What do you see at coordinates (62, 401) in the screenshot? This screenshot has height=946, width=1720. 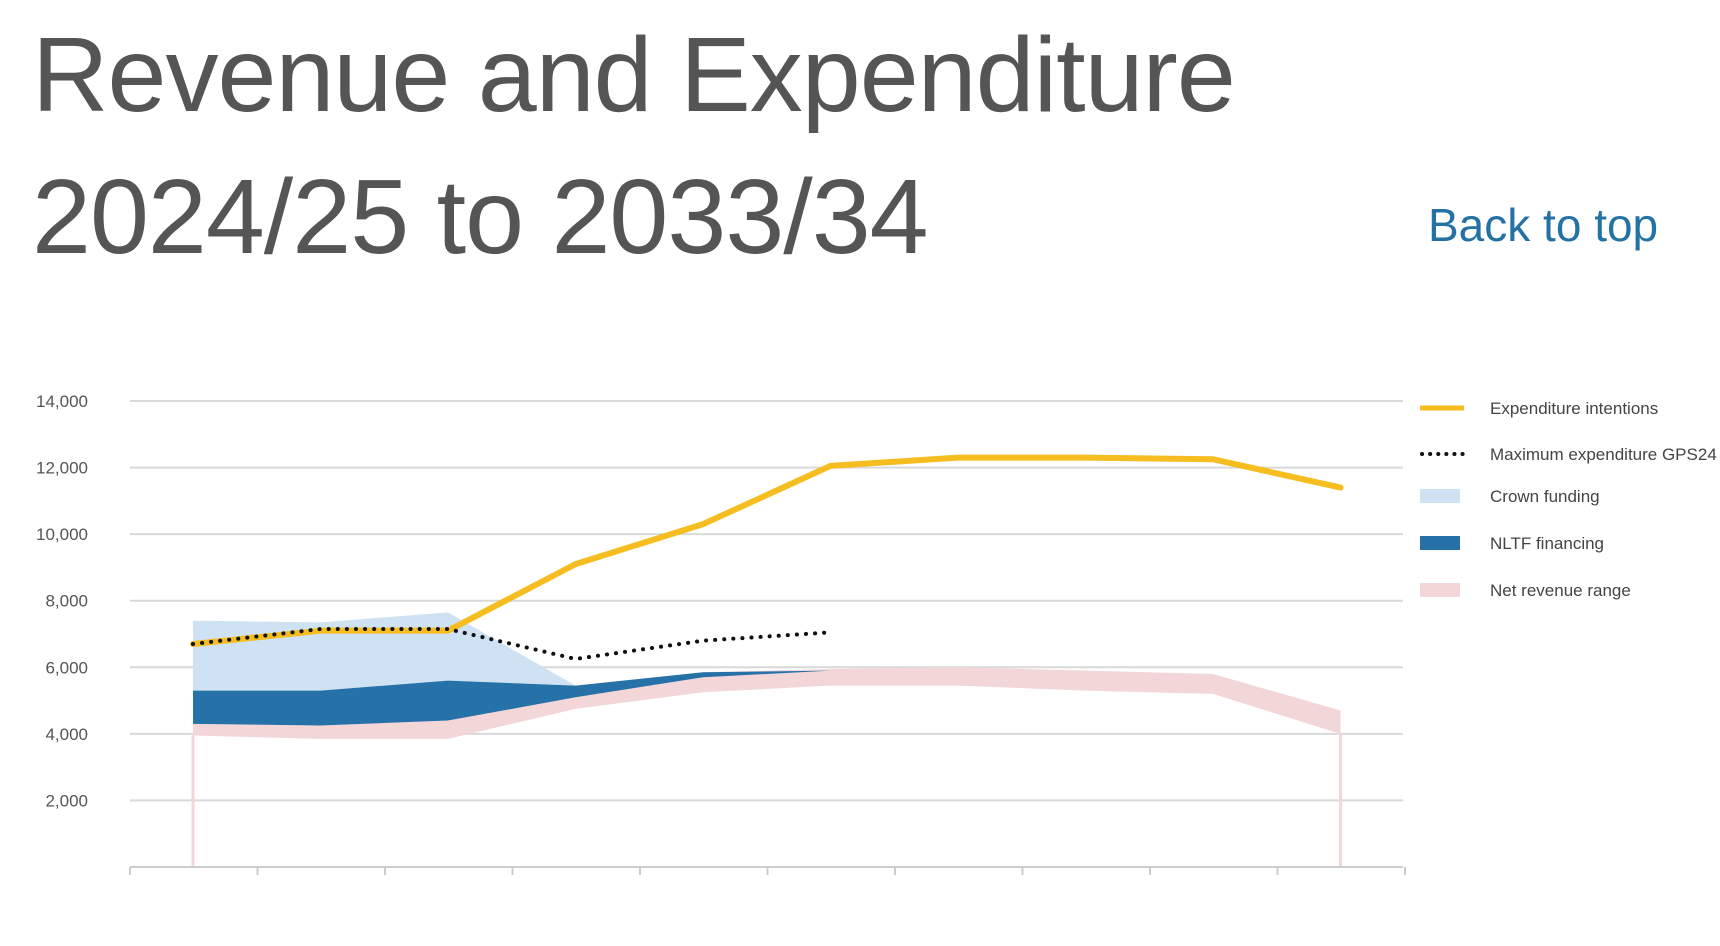 I see `y-tick-label: 14,000` at bounding box center [62, 401].